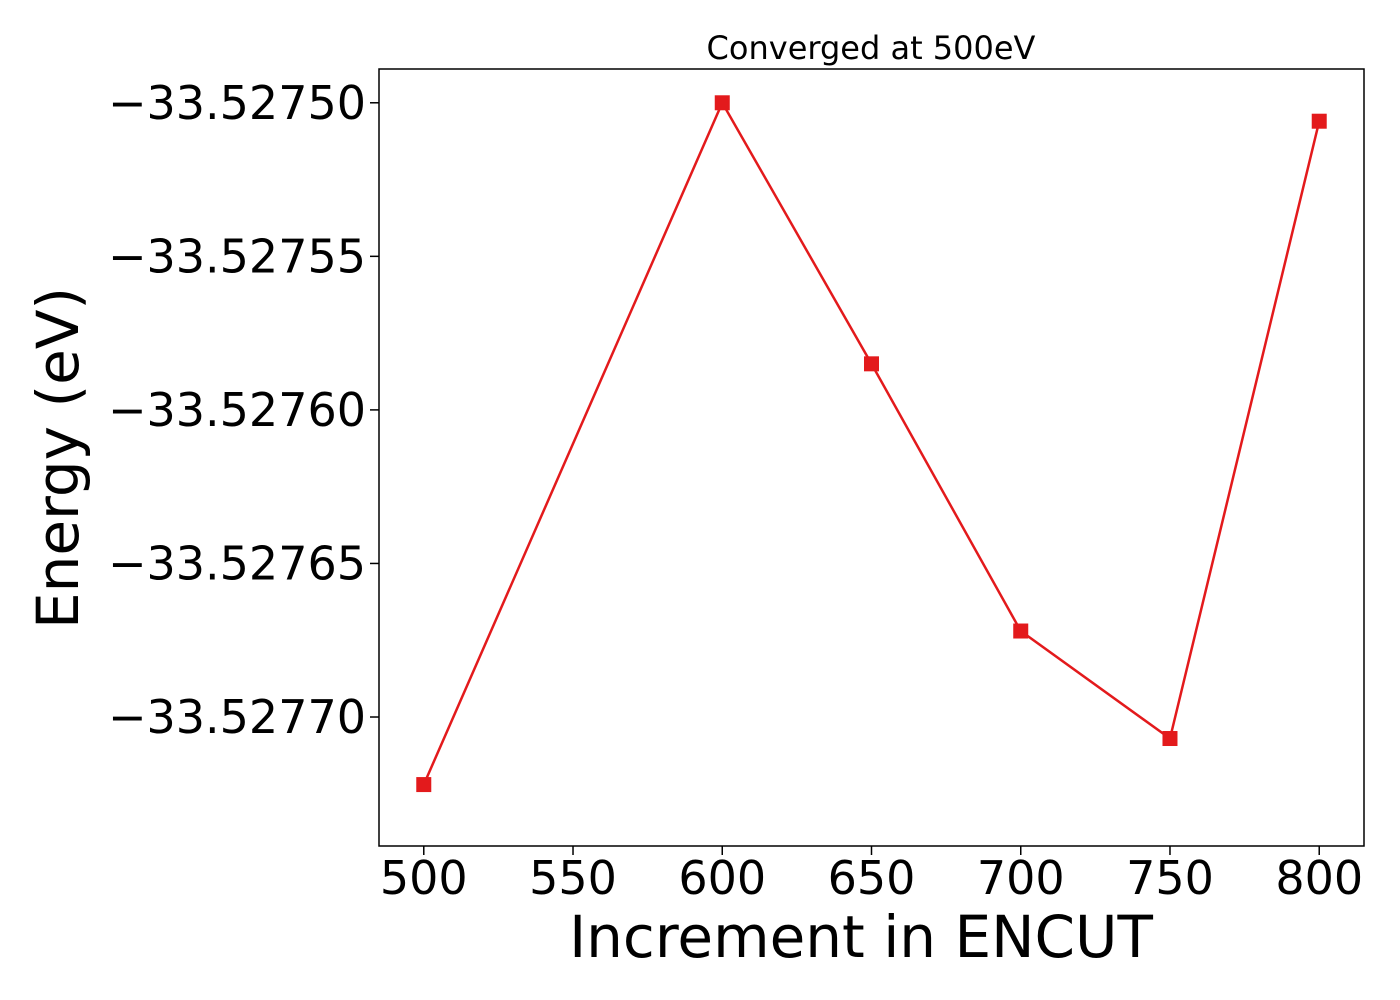 Image resolution: width=1400 pixels, height=1000 pixels. I want to click on y-tick-label: −33.52765, so click(237, 563).